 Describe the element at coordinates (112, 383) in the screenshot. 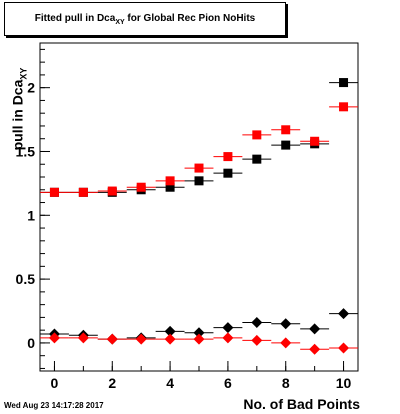

I see `x-tick-label: 2` at that location.